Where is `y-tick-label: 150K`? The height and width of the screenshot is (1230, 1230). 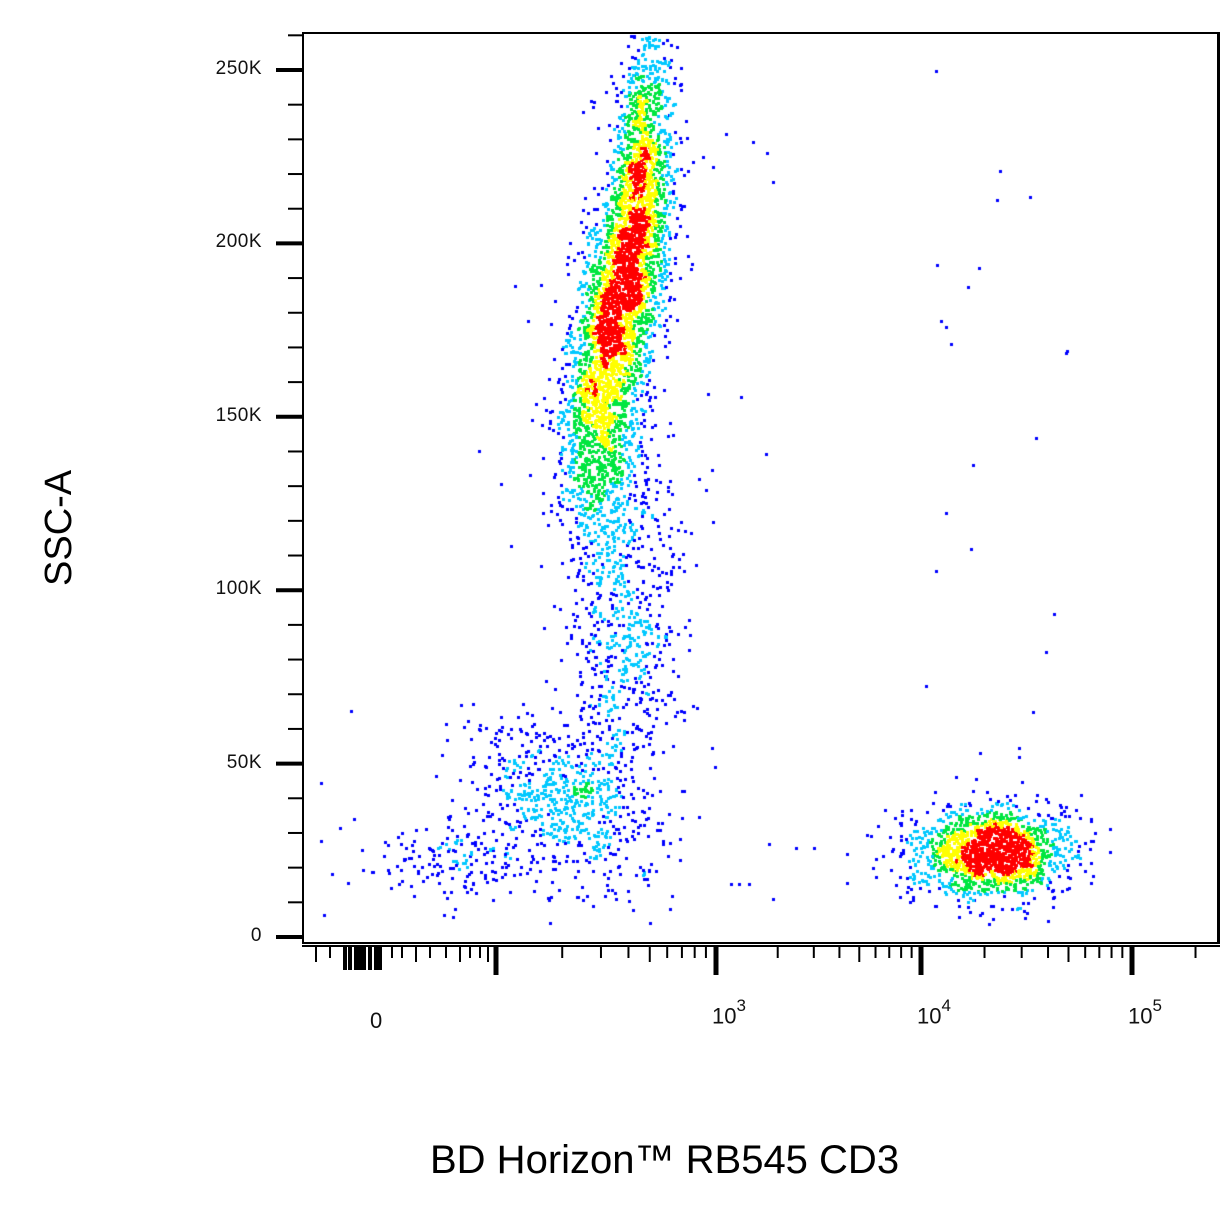 y-tick-label: 150K is located at coordinates (238, 415).